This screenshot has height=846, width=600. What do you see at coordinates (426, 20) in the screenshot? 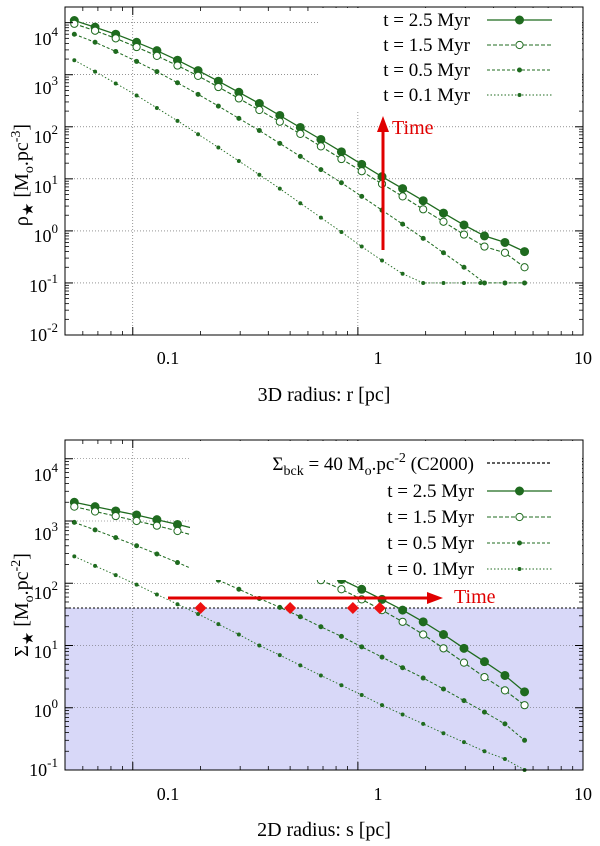
I see `legend-label: t = 2.5 Myr` at bounding box center [426, 20].